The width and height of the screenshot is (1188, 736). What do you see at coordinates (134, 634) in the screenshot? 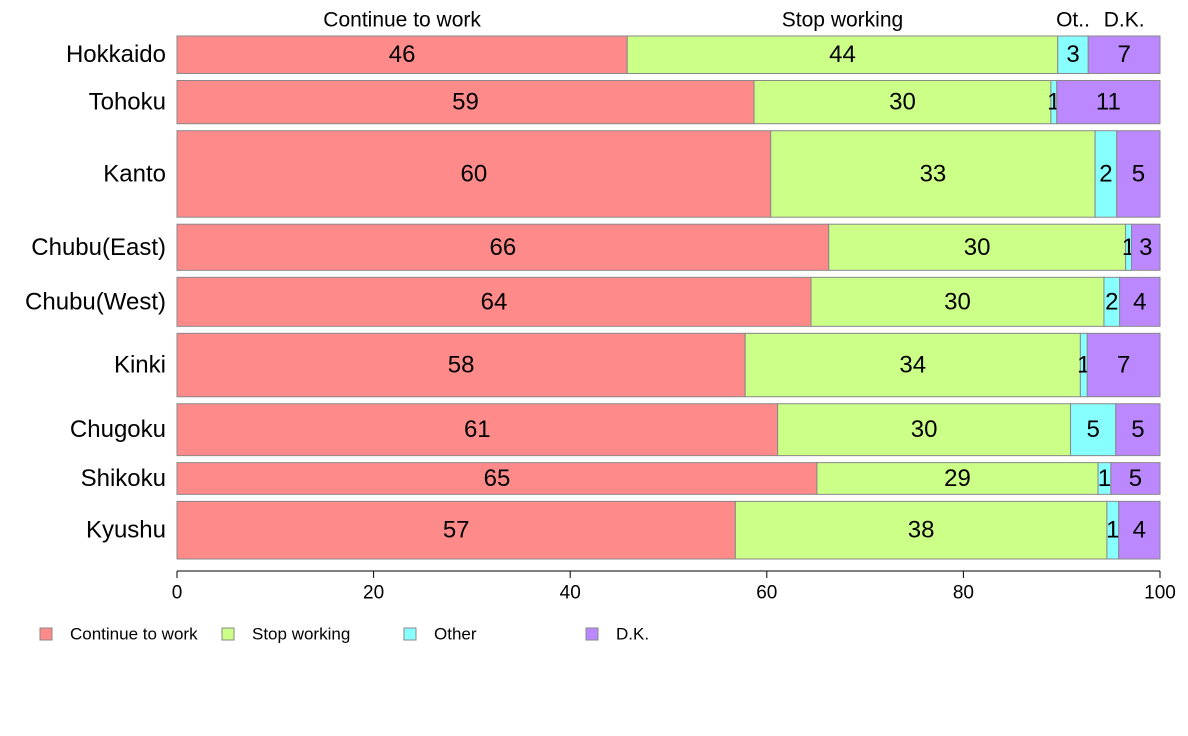
I see `legend-label: Continue to work` at bounding box center [134, 634].